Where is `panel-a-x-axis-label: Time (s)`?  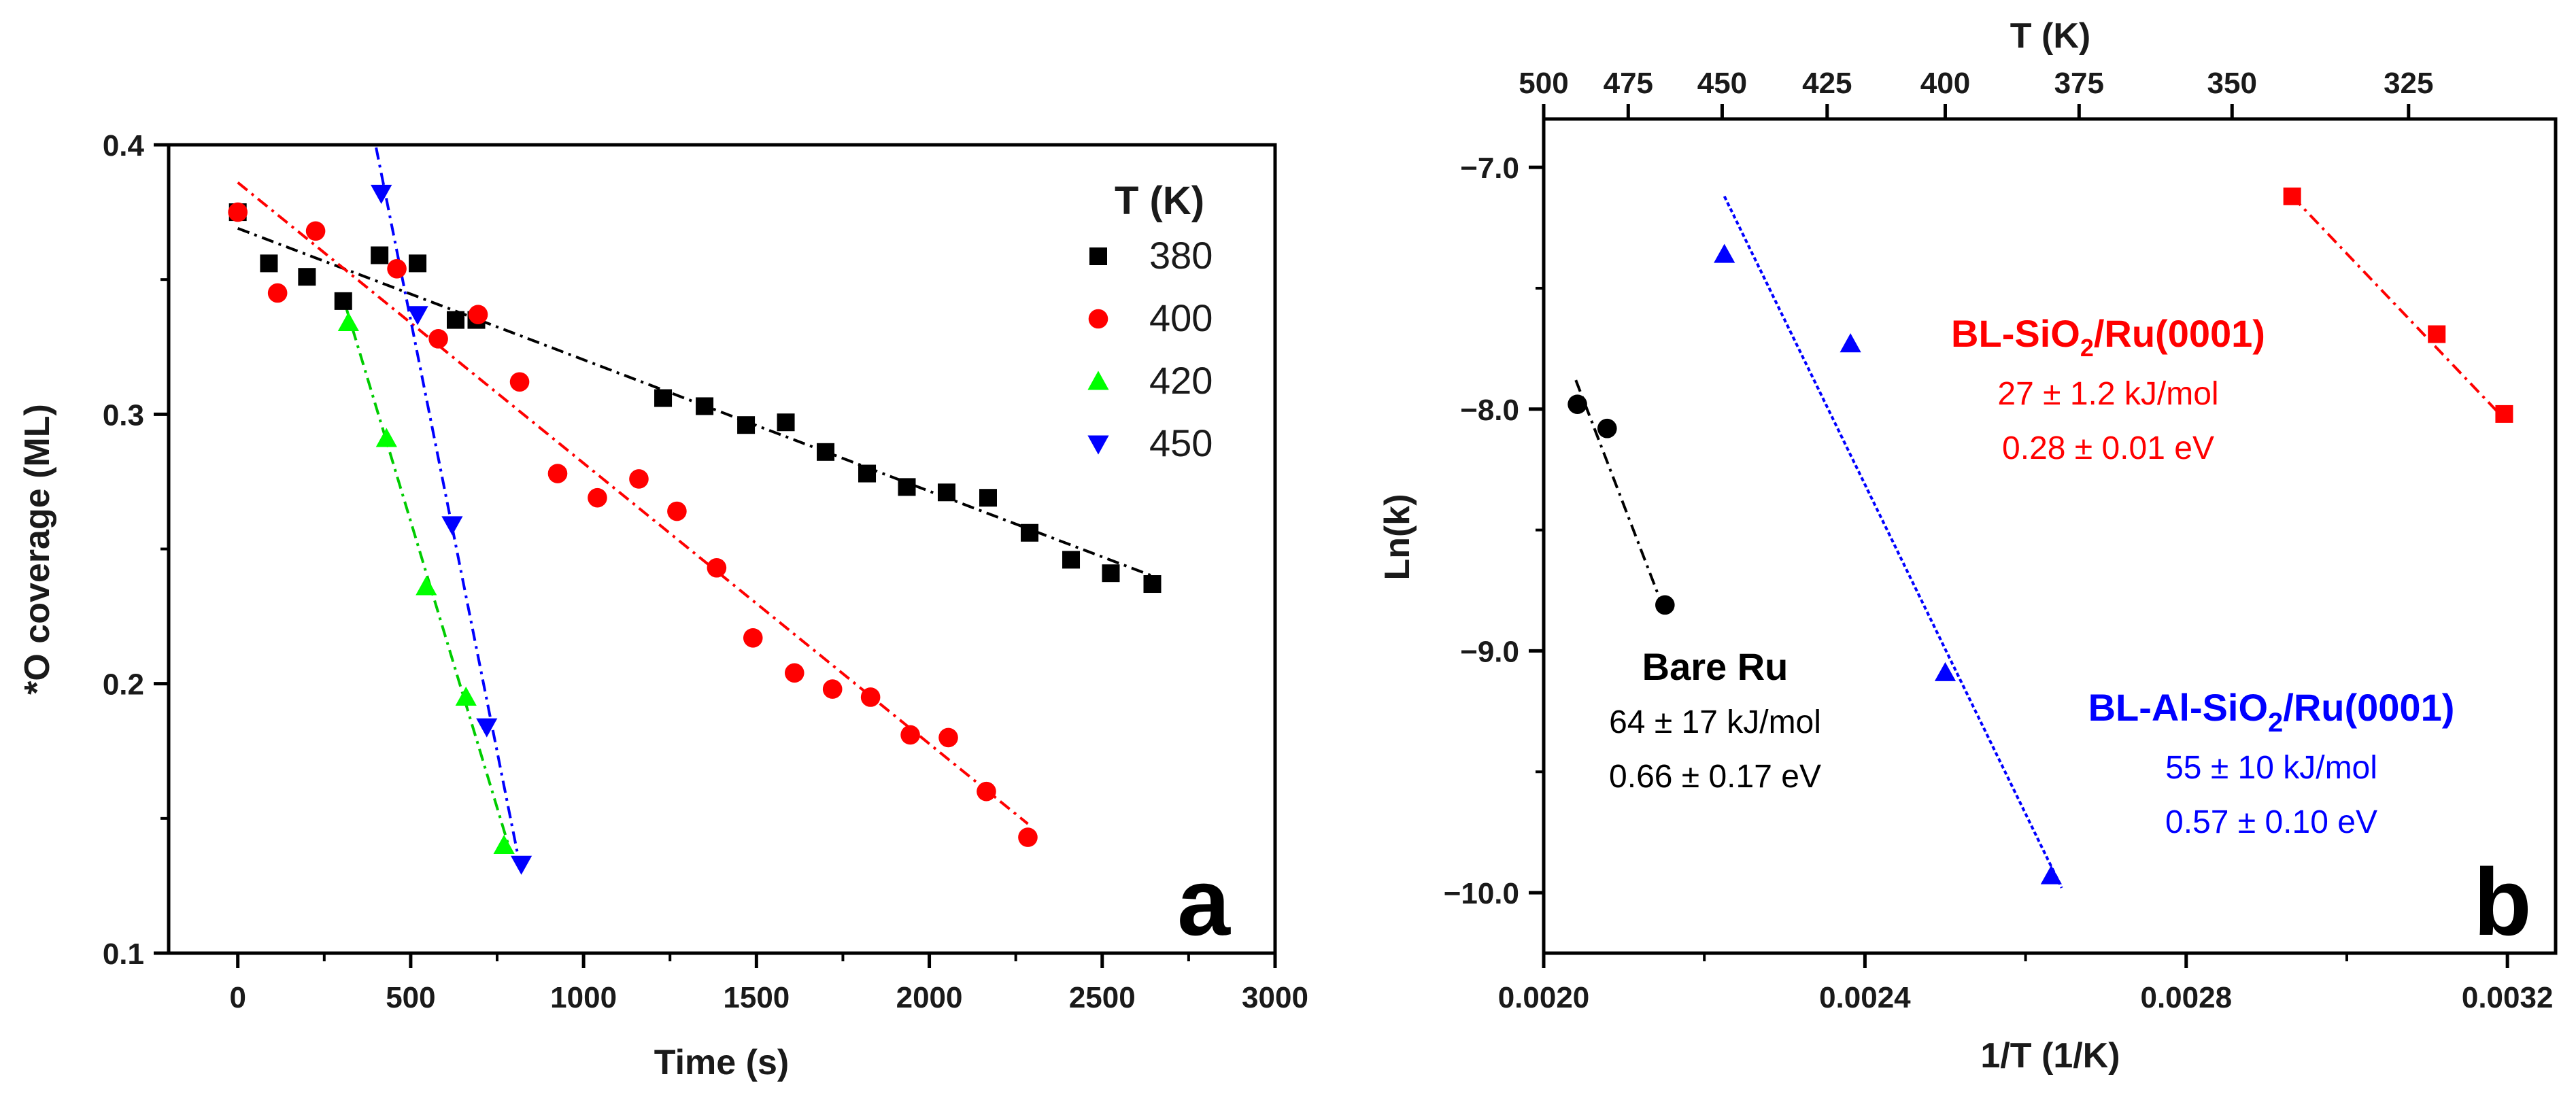
panel-a-x-axis-label: Time (s) is located at coordinates (721, 1062).